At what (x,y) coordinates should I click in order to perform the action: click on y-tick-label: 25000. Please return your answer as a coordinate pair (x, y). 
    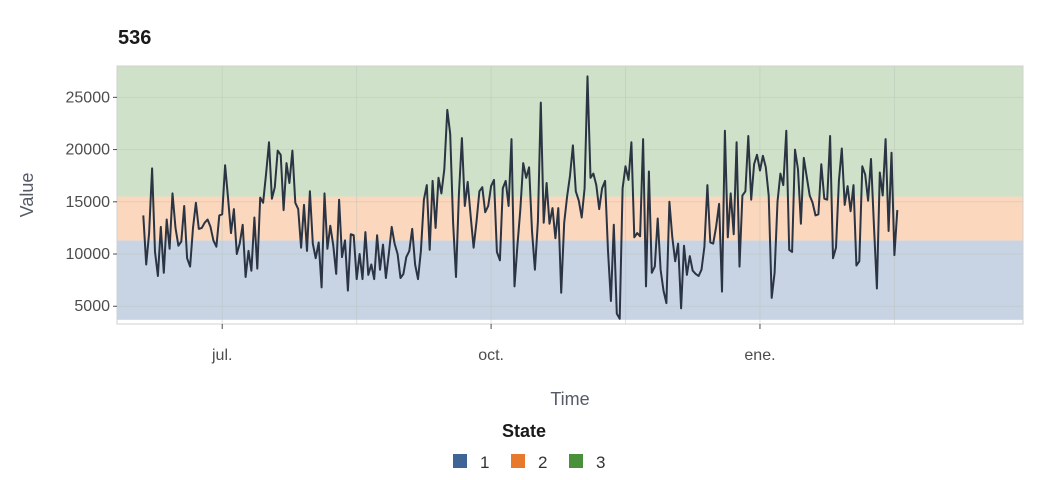
    Looking at the image, I should click on (88, 97).